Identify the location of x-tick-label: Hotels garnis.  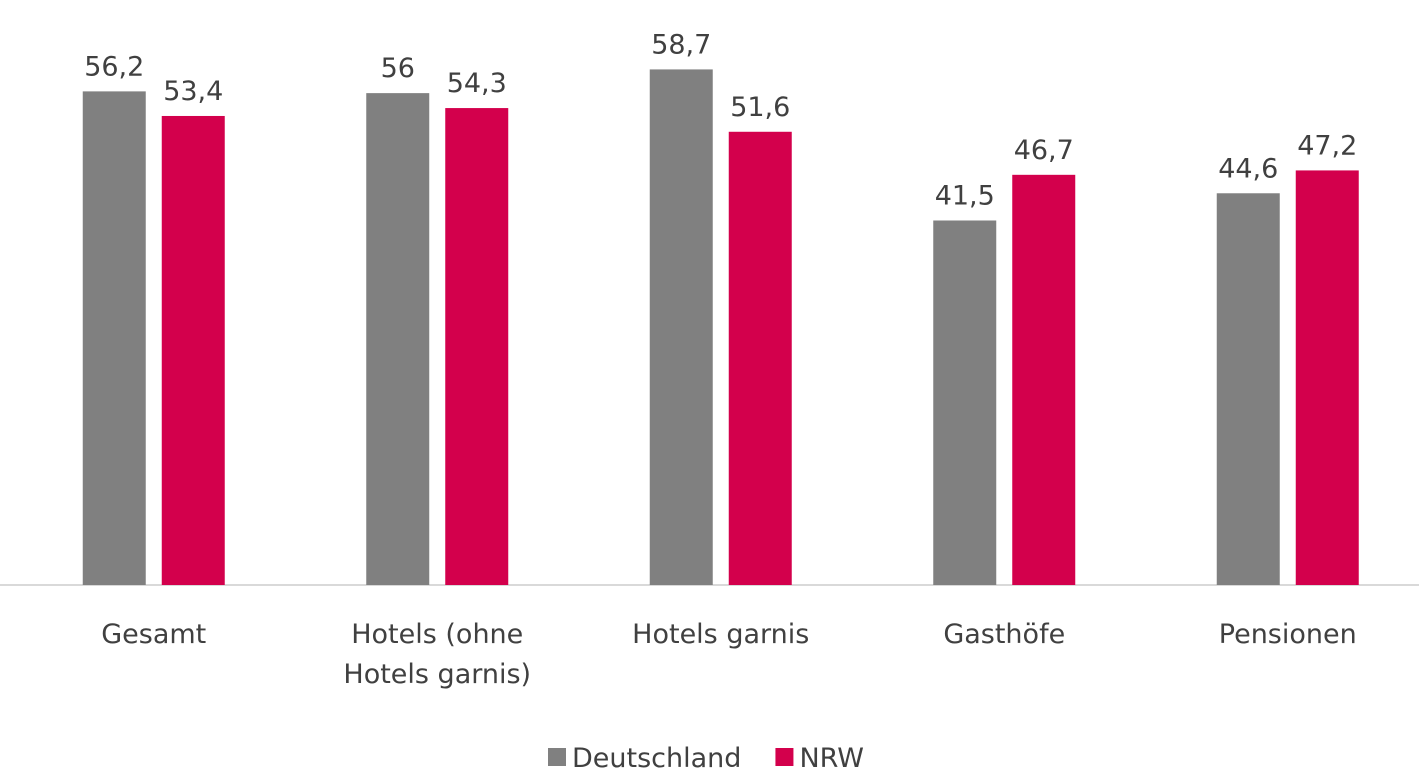
(721, 634).